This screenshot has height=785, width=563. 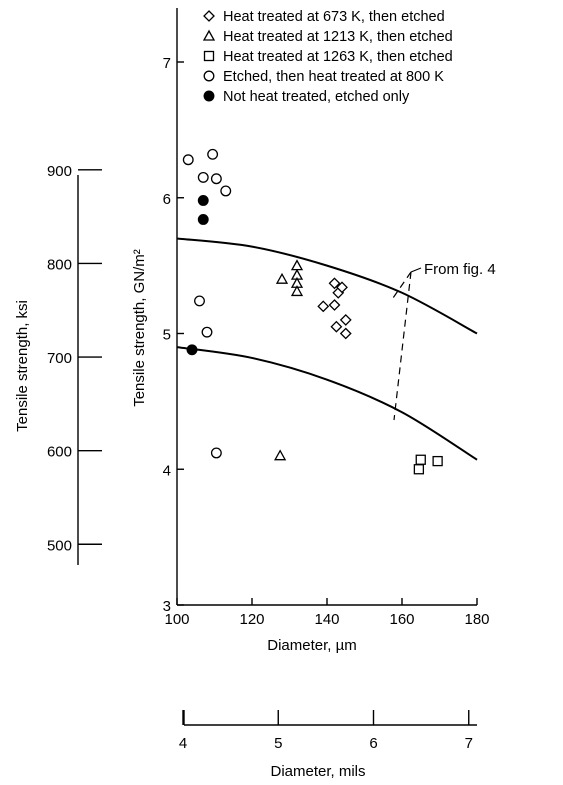 What do you see at coordinates (460, 269) in the screenshot?
I see `annotation-text: From fig. 4` at bounding box center [460, 269].